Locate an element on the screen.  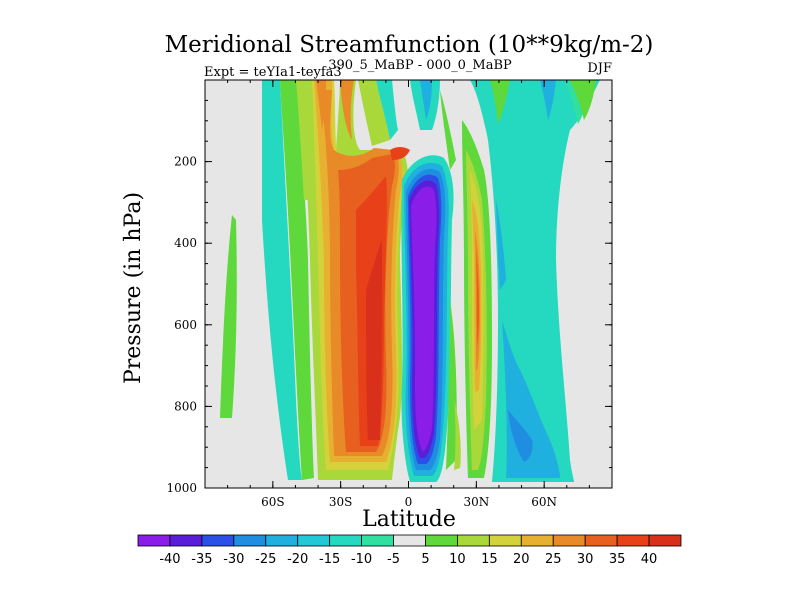
colorbar-label: -25 is located at coordinates (265, 559).